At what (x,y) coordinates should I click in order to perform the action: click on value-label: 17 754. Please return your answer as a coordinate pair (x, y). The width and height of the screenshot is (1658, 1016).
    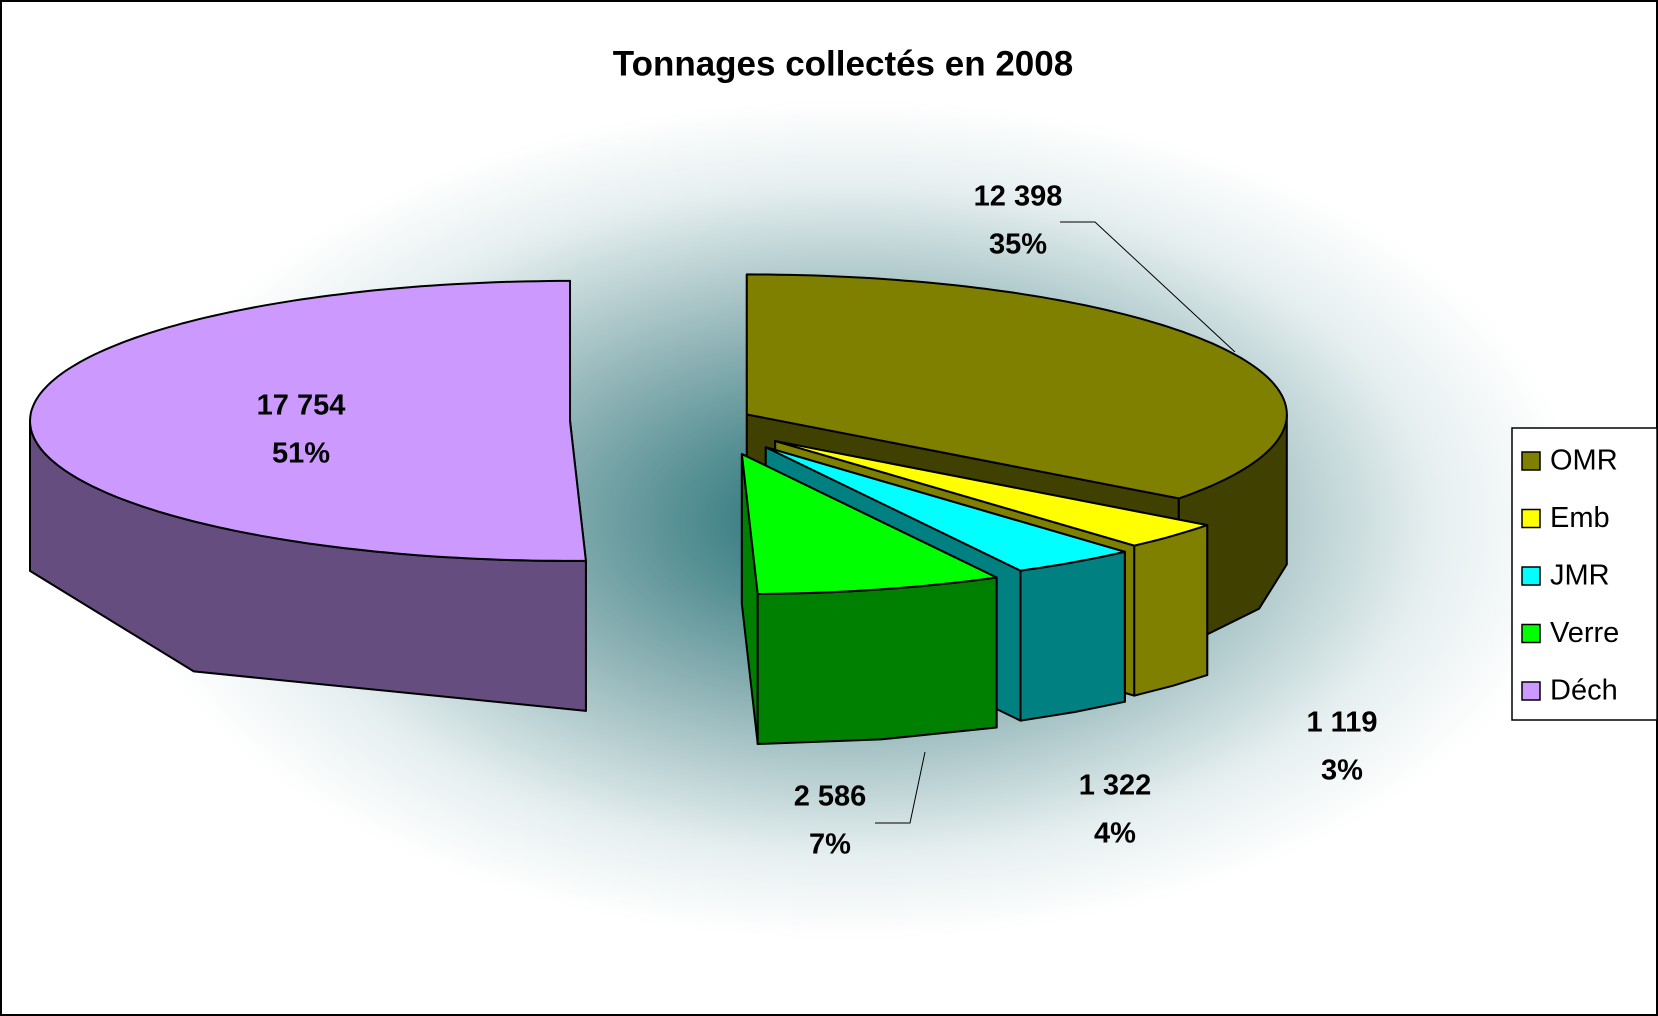
    Looking at the image, I should click on (301, 406).